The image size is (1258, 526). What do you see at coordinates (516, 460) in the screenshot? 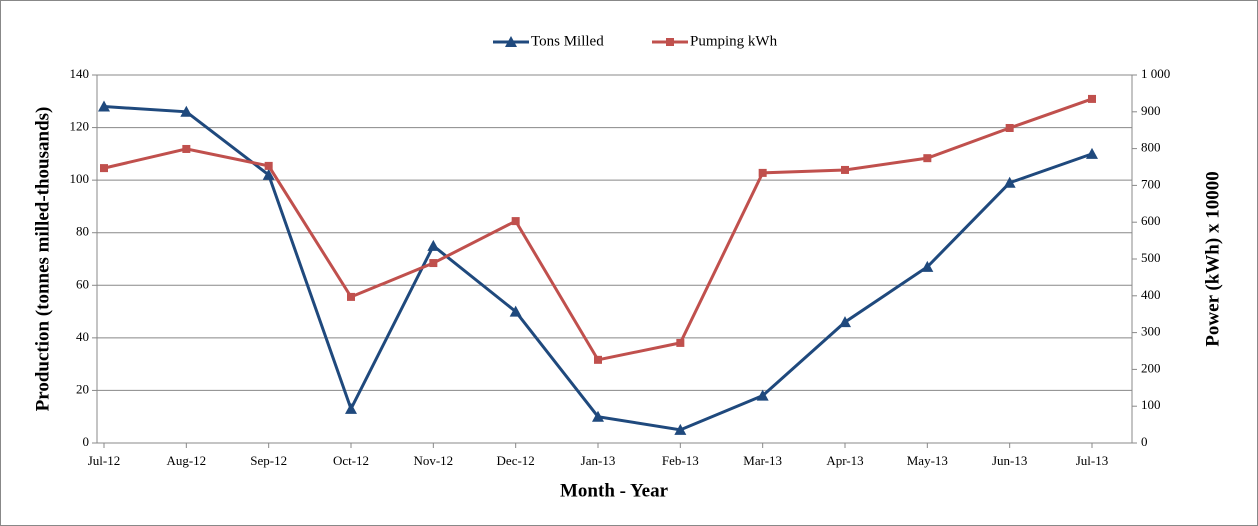
I see `x-tick-label: Dec-12` at bounding box center [516, 460].